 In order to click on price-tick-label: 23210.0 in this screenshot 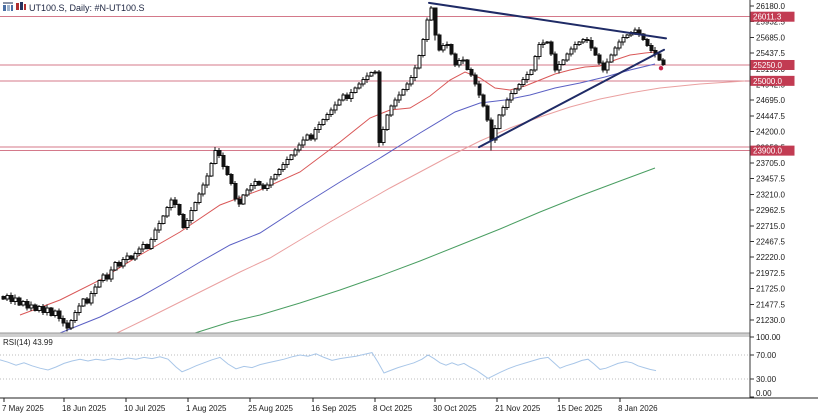, I will do `click(770, 194)`.